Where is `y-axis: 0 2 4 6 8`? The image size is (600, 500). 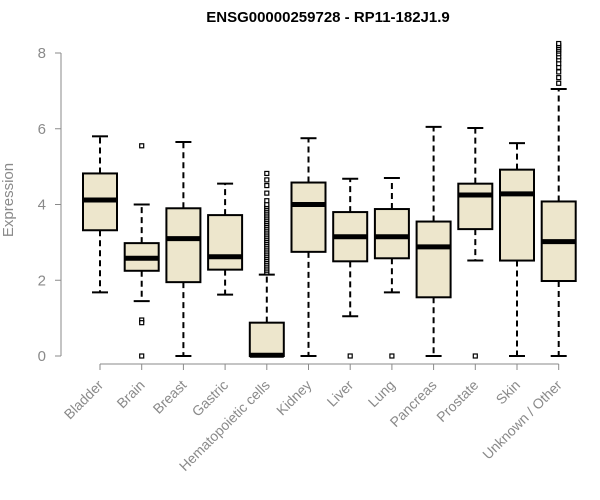
y-axis: 0 2 4 6 8 is located at coordinates (50, 205).